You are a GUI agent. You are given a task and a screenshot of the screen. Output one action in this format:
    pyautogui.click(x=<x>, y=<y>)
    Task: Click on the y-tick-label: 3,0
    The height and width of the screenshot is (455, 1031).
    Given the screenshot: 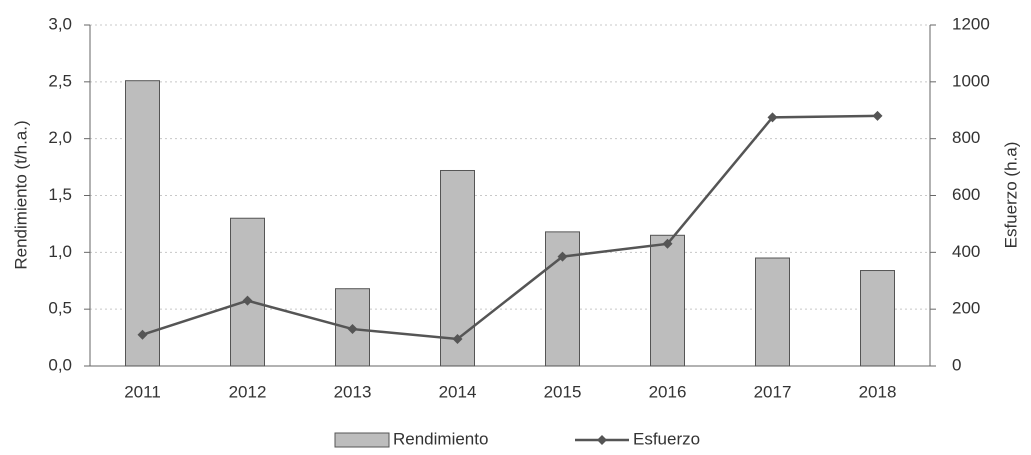 What is the action you would take?
    pyautogui.click(x=60, y=23)
    